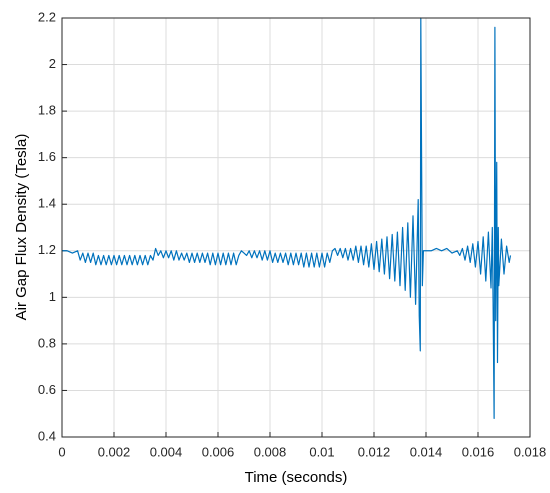  Describe the element at coordinates (530, 451) in the screenshot. I see `x-tick-label: 0.018` at that location.